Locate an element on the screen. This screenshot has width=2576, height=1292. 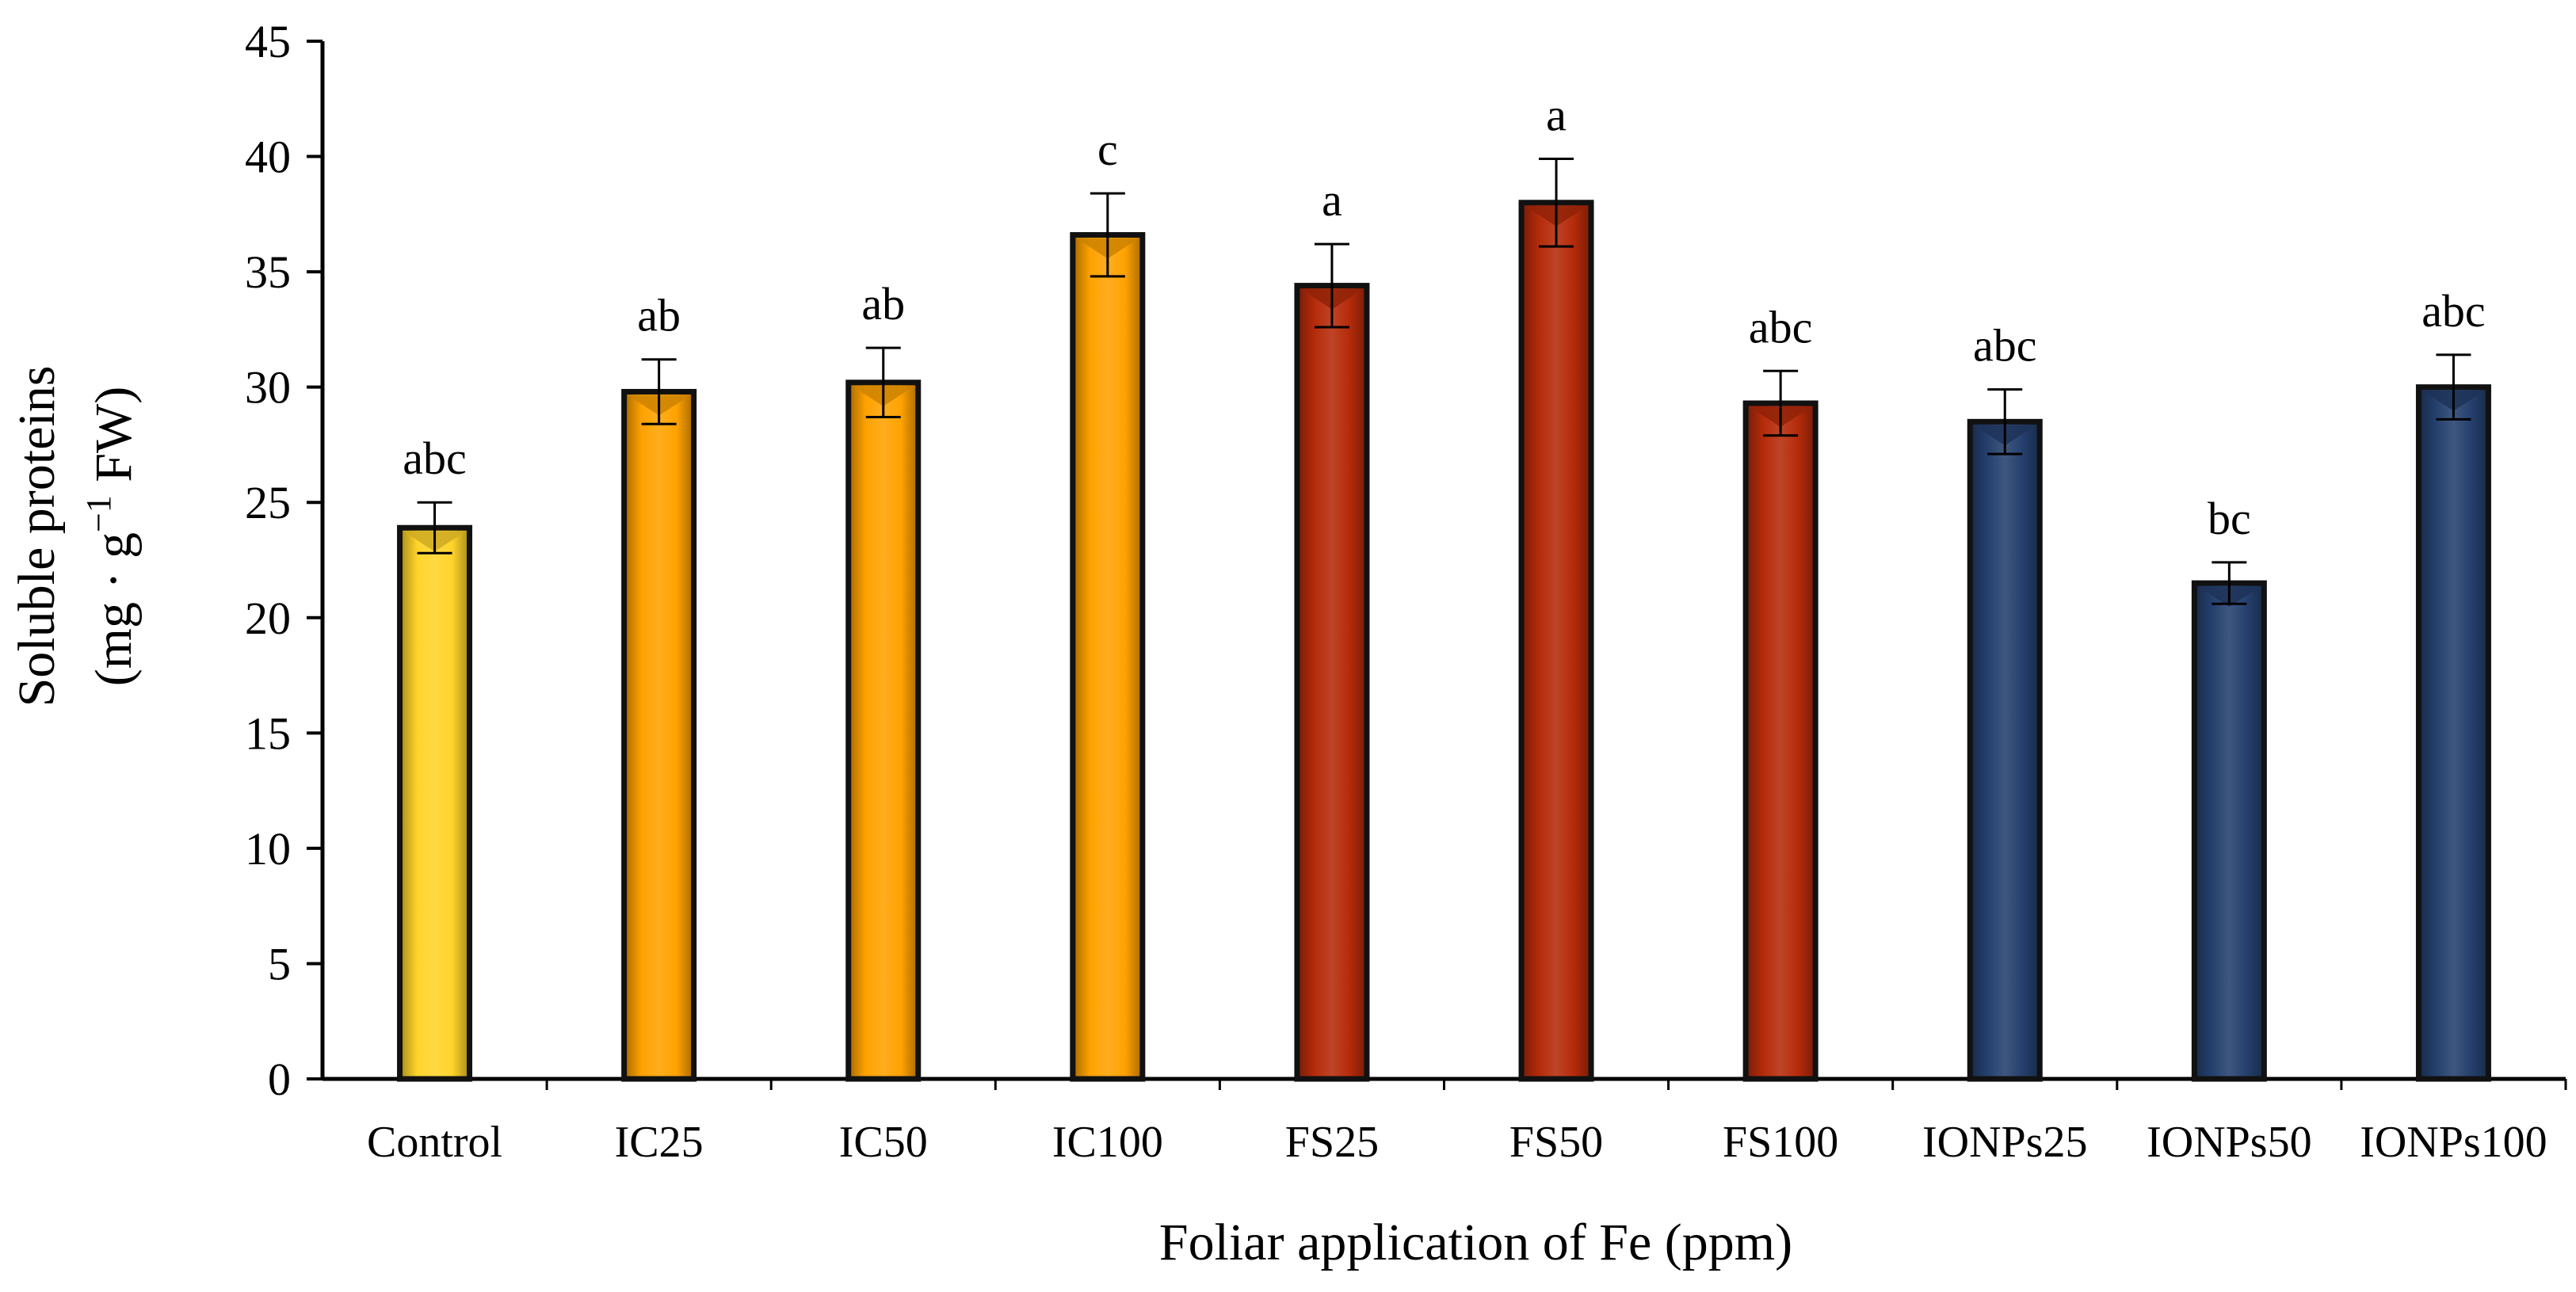
x-tick-label: FS50 is located at coordinates (1556, 1142).